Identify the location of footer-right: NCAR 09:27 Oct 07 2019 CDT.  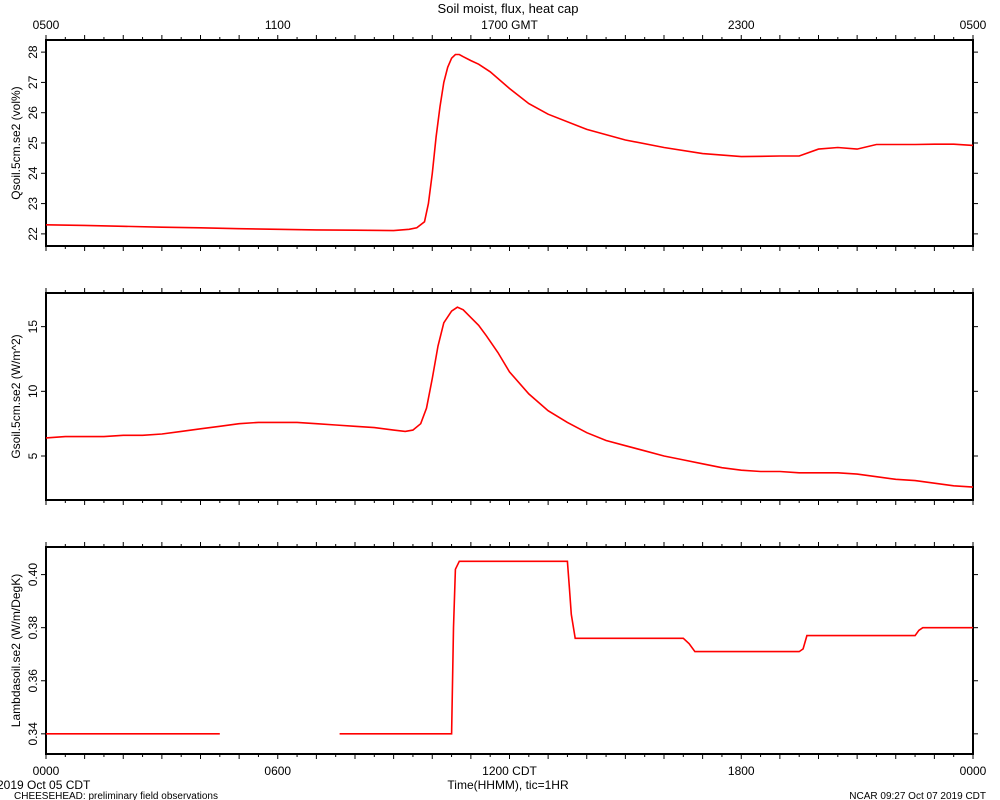
(917, 795).